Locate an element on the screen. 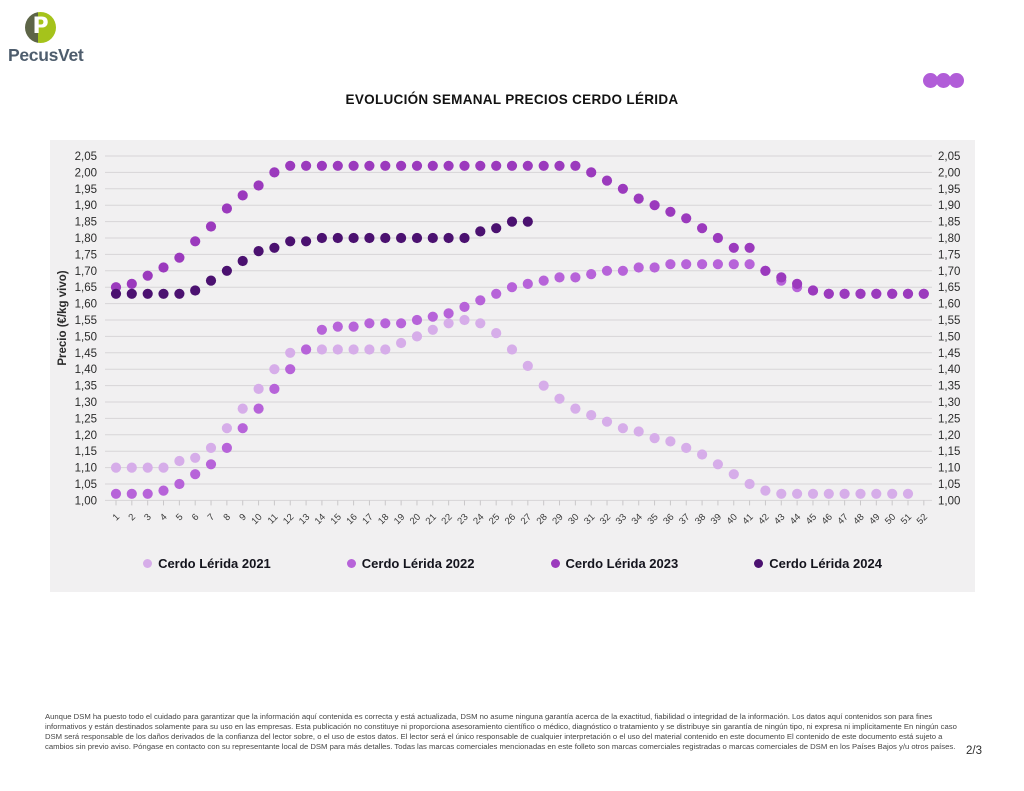  x-tick-label: 44 is located at coordinates (795, 519).